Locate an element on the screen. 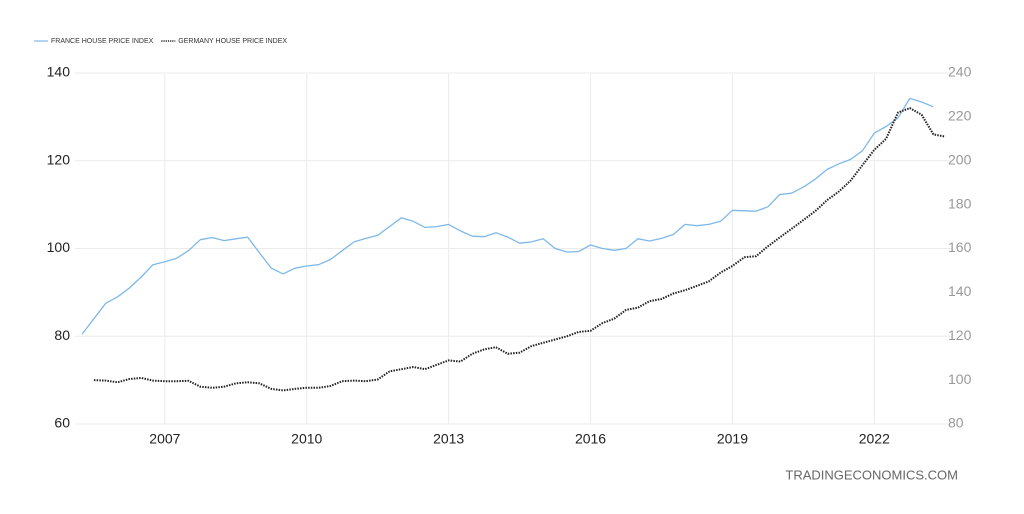  x-tick-label: 2010 is located at coordinates (306, 439).